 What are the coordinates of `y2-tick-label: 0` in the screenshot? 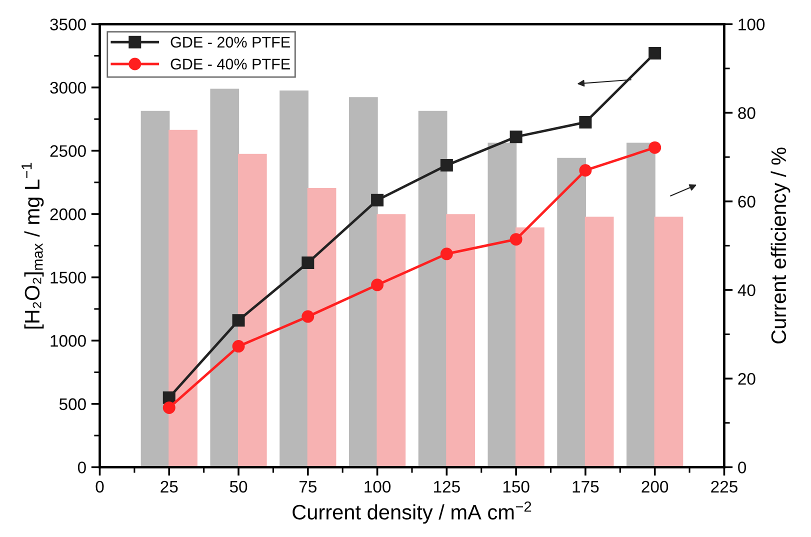 It's located at (742, 468).